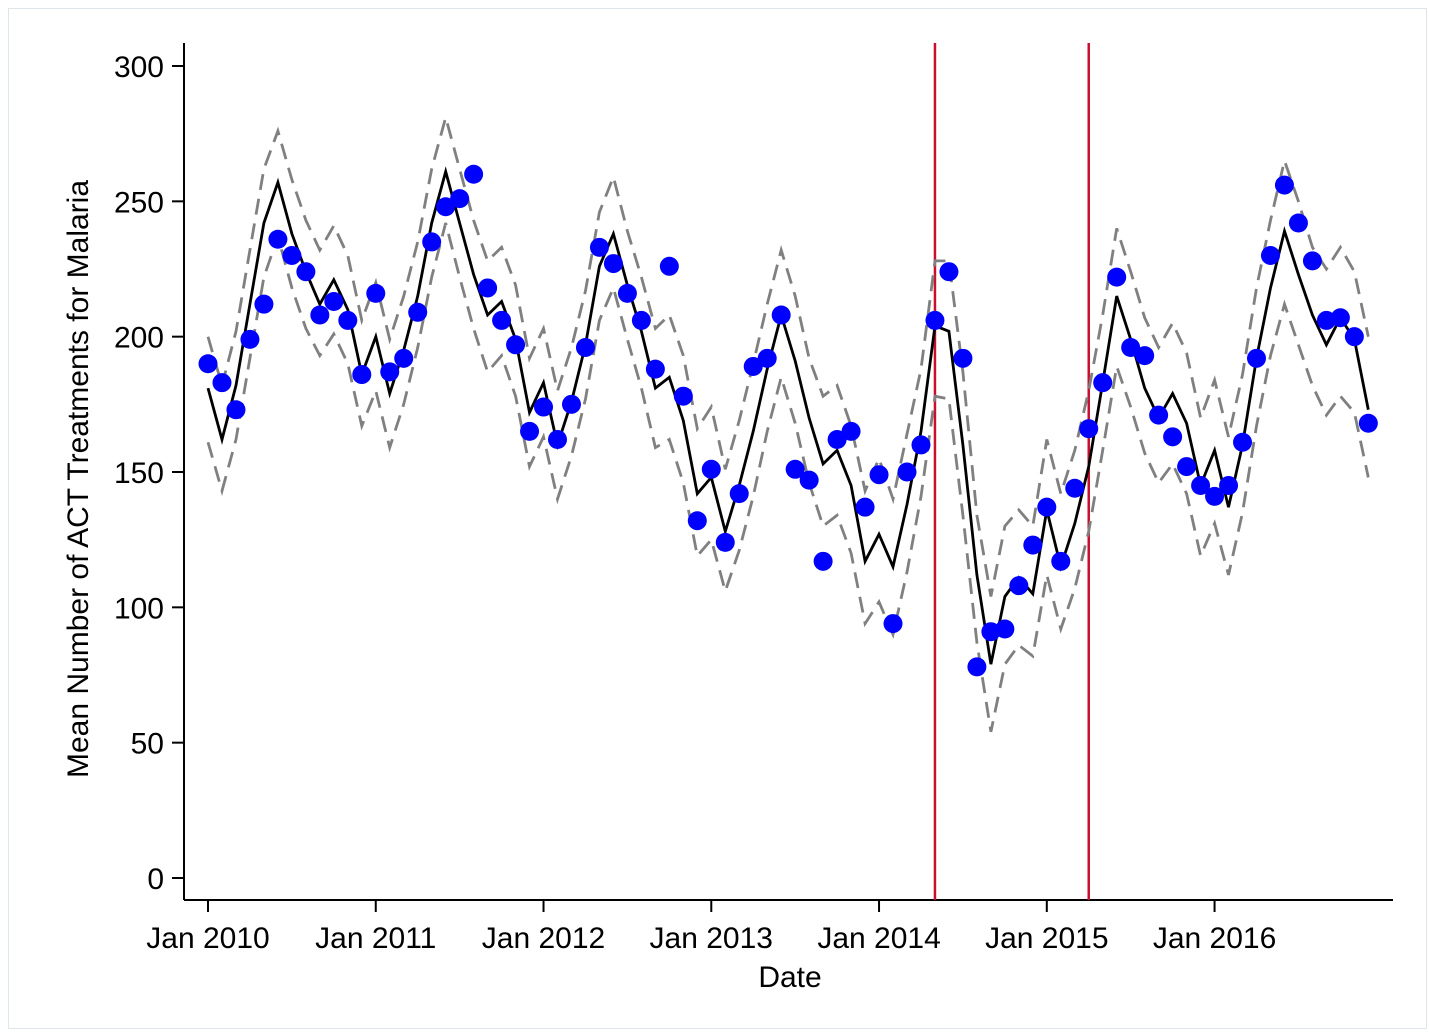 This screenshot has height=1035, width=1429. I want to click on y-tick-label: 300, so click(139, 67).